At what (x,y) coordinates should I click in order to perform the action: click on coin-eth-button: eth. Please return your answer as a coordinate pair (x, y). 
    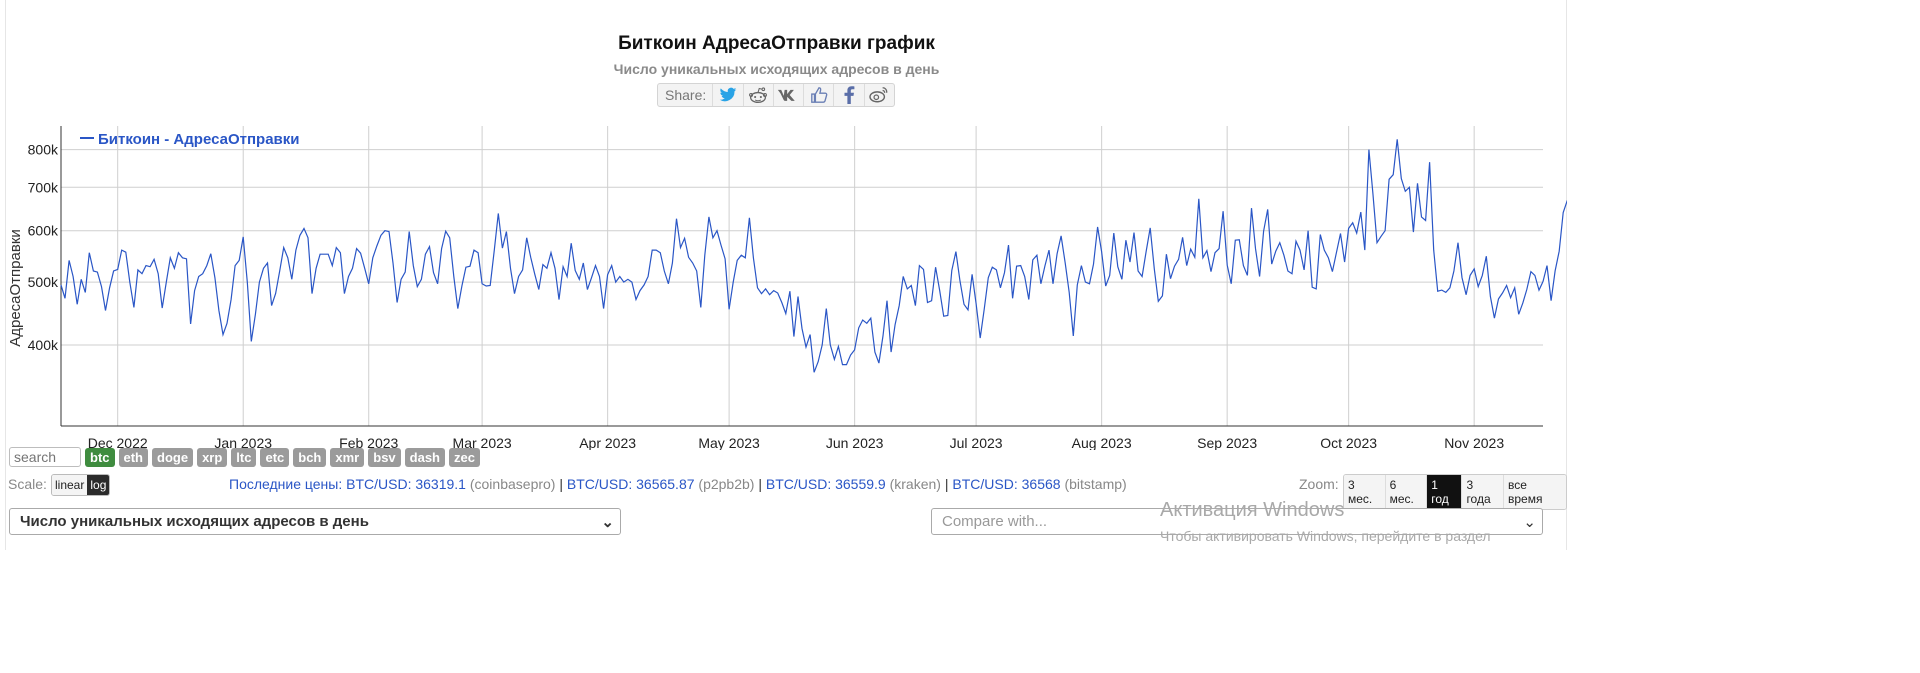
    Looking at the image, I should click on (133, 457).